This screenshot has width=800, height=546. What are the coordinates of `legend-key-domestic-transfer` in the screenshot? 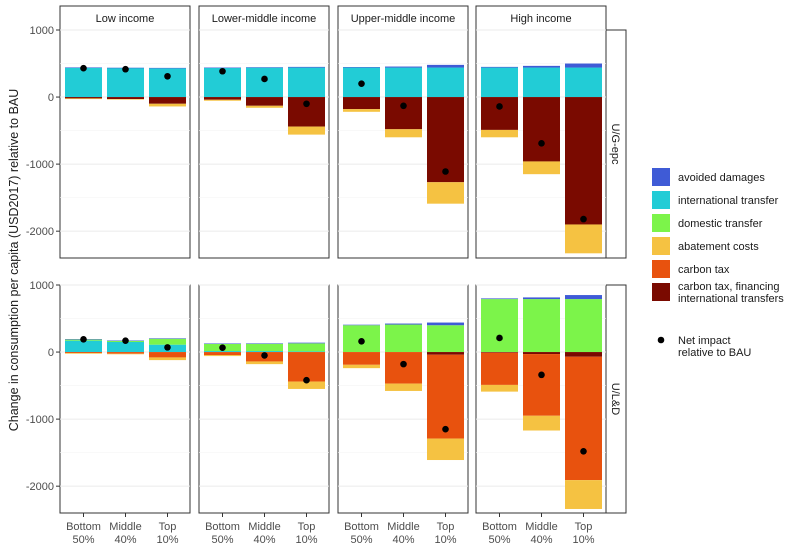 It's located at (661, 223).